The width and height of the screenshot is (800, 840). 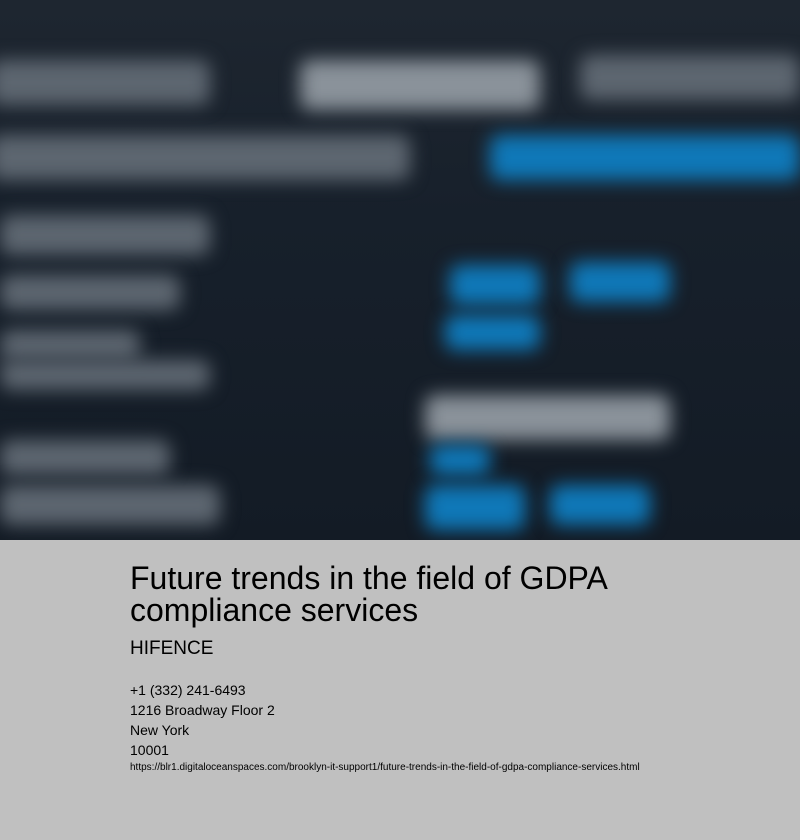 What do you see at coordinates (202, 710) in the screenshot?
I see `street-address: 1216 Broadway Floor 2` at bounding box center [202, 710].